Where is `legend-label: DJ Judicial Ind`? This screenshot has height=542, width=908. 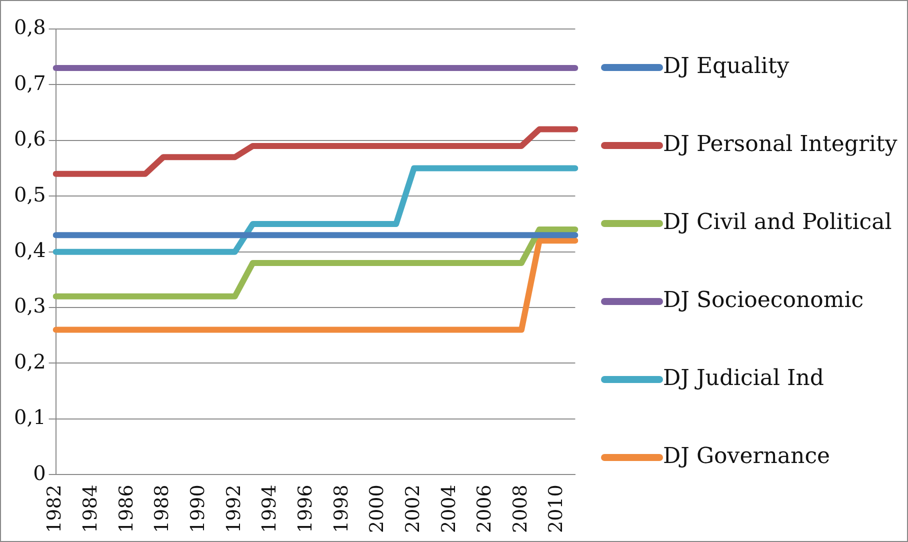 legend-label: DJ Judicial Ind is located at coordinates (743, 379).